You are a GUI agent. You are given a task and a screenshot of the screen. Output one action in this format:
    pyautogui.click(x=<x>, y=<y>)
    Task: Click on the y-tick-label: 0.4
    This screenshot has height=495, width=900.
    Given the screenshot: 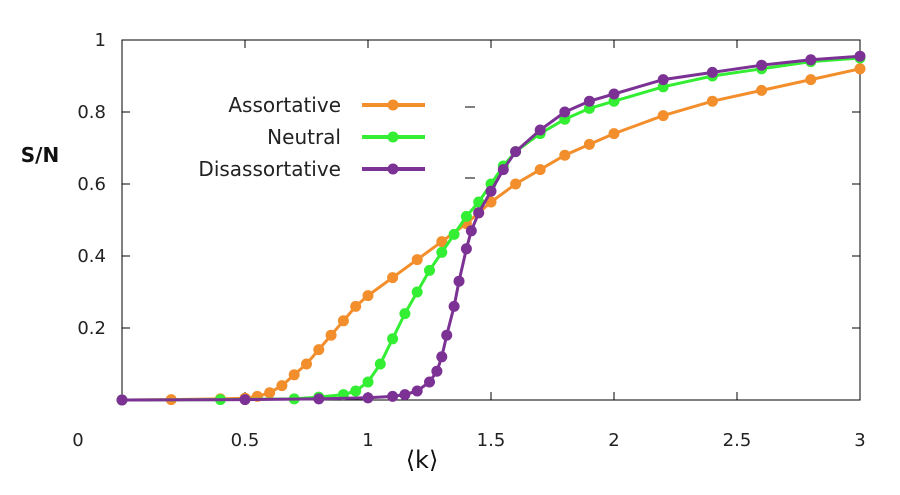 What is the action you would take?
    pyautogui.click(x=91, y=256)
    